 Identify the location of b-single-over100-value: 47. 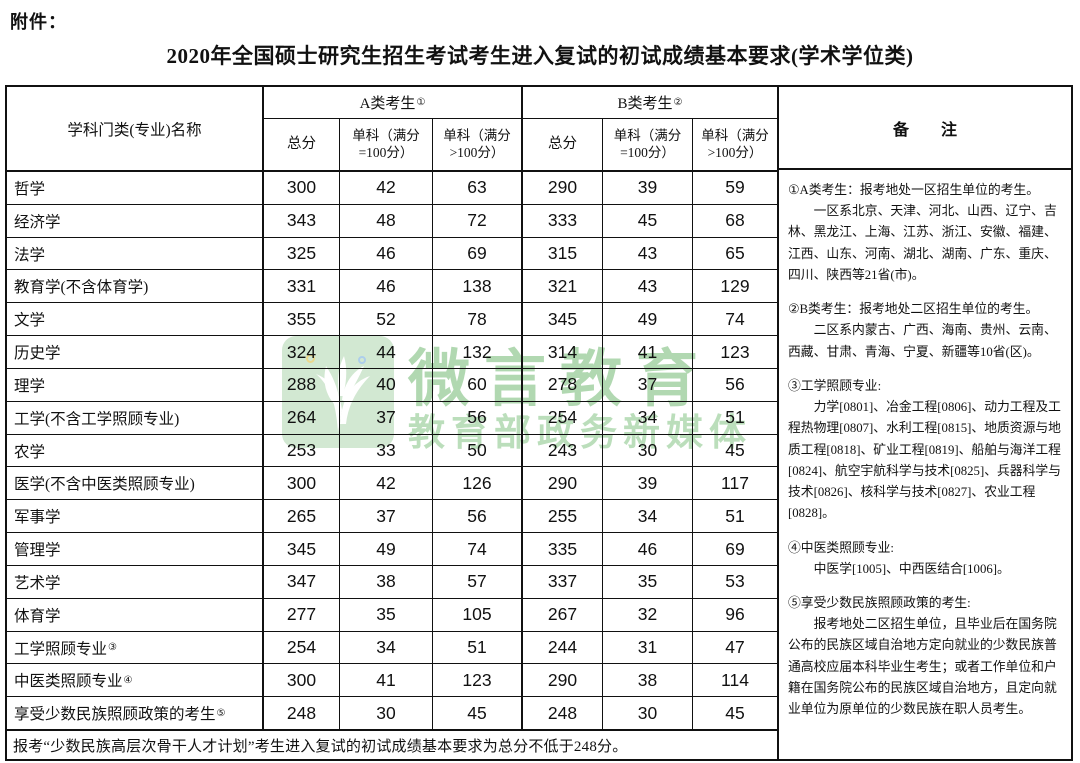
(734, 647).